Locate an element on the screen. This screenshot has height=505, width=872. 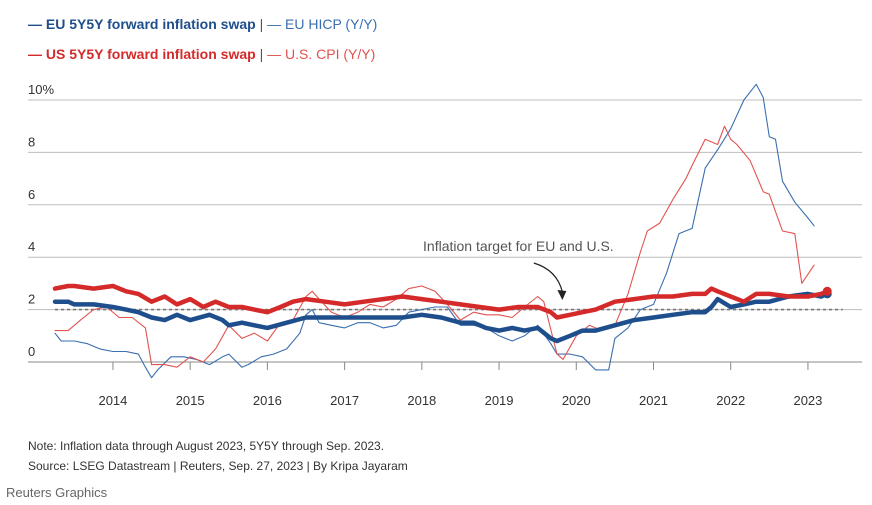
legend-us-swap: — US 5Y5Y forward inflation swap is located at coordinates (142, 54).